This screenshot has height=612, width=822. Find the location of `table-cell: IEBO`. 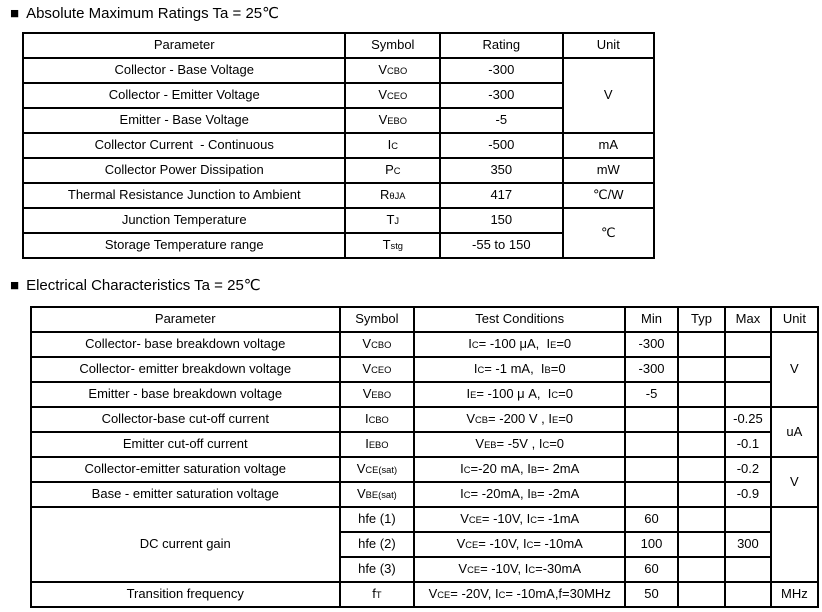

table-cell: IEBO is located at coordinates (377, 444).